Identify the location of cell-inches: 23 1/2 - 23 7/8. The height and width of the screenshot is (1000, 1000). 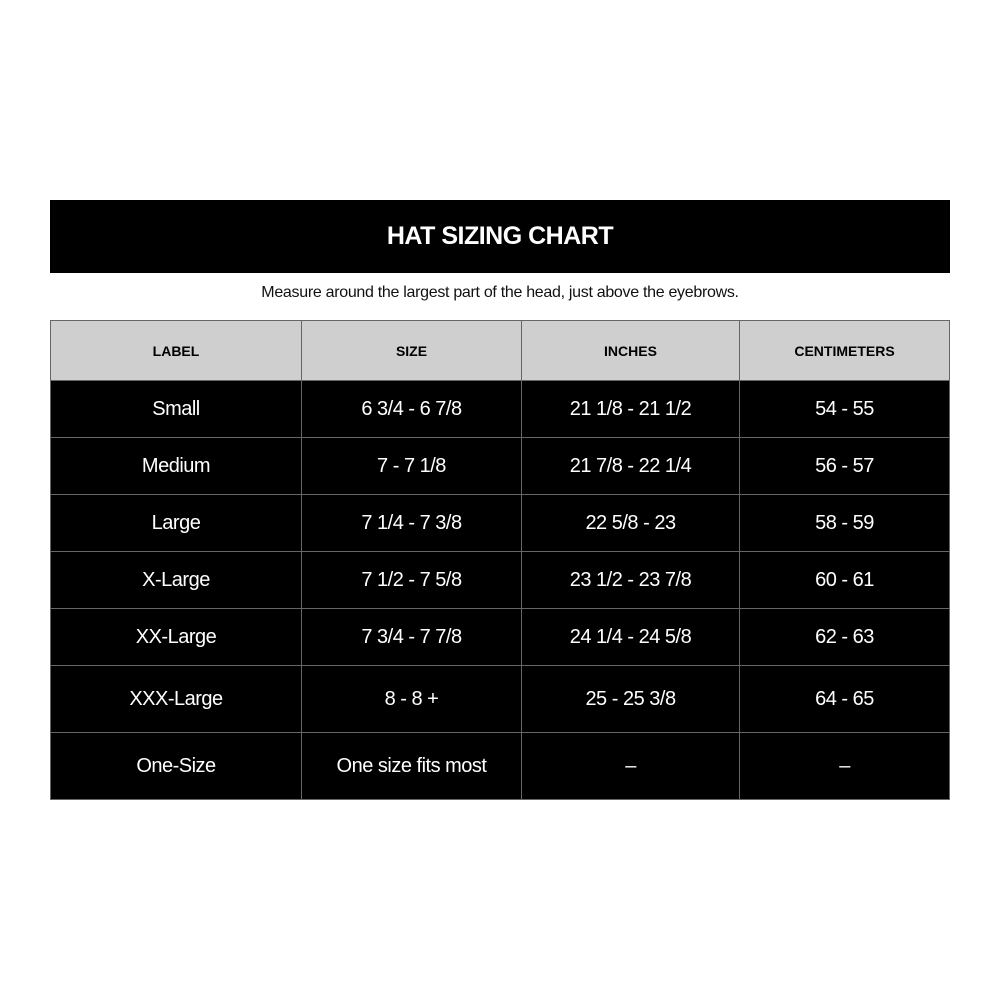
(630, 580).